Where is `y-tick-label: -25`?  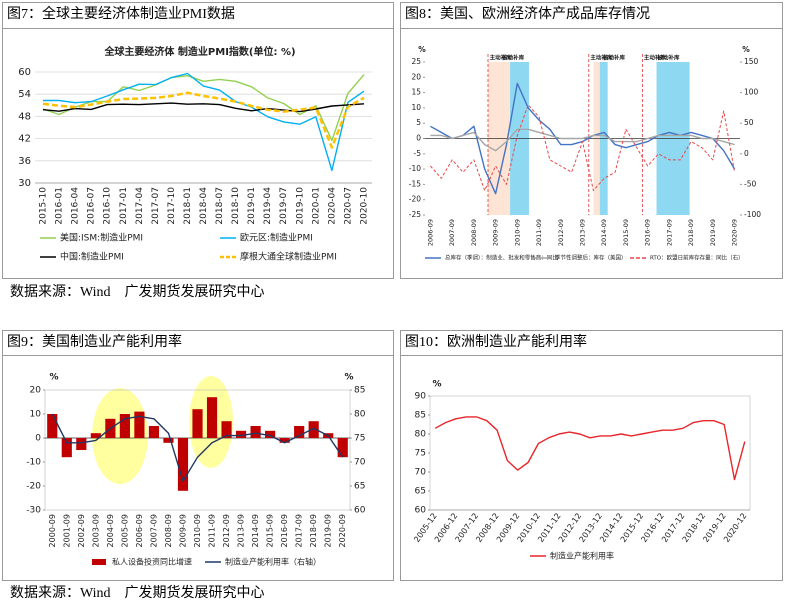 y-tick-label: -25 is located at coordinates (415, 214).